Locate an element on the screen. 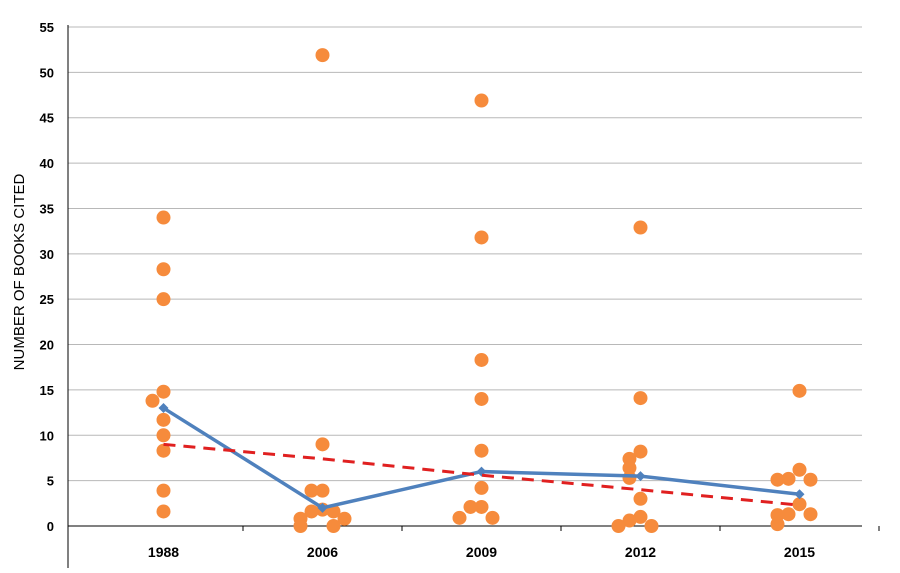 The height and width of the screenshot is (573, 900). y-tick-label: 50 is located at coordinates (47, 72).